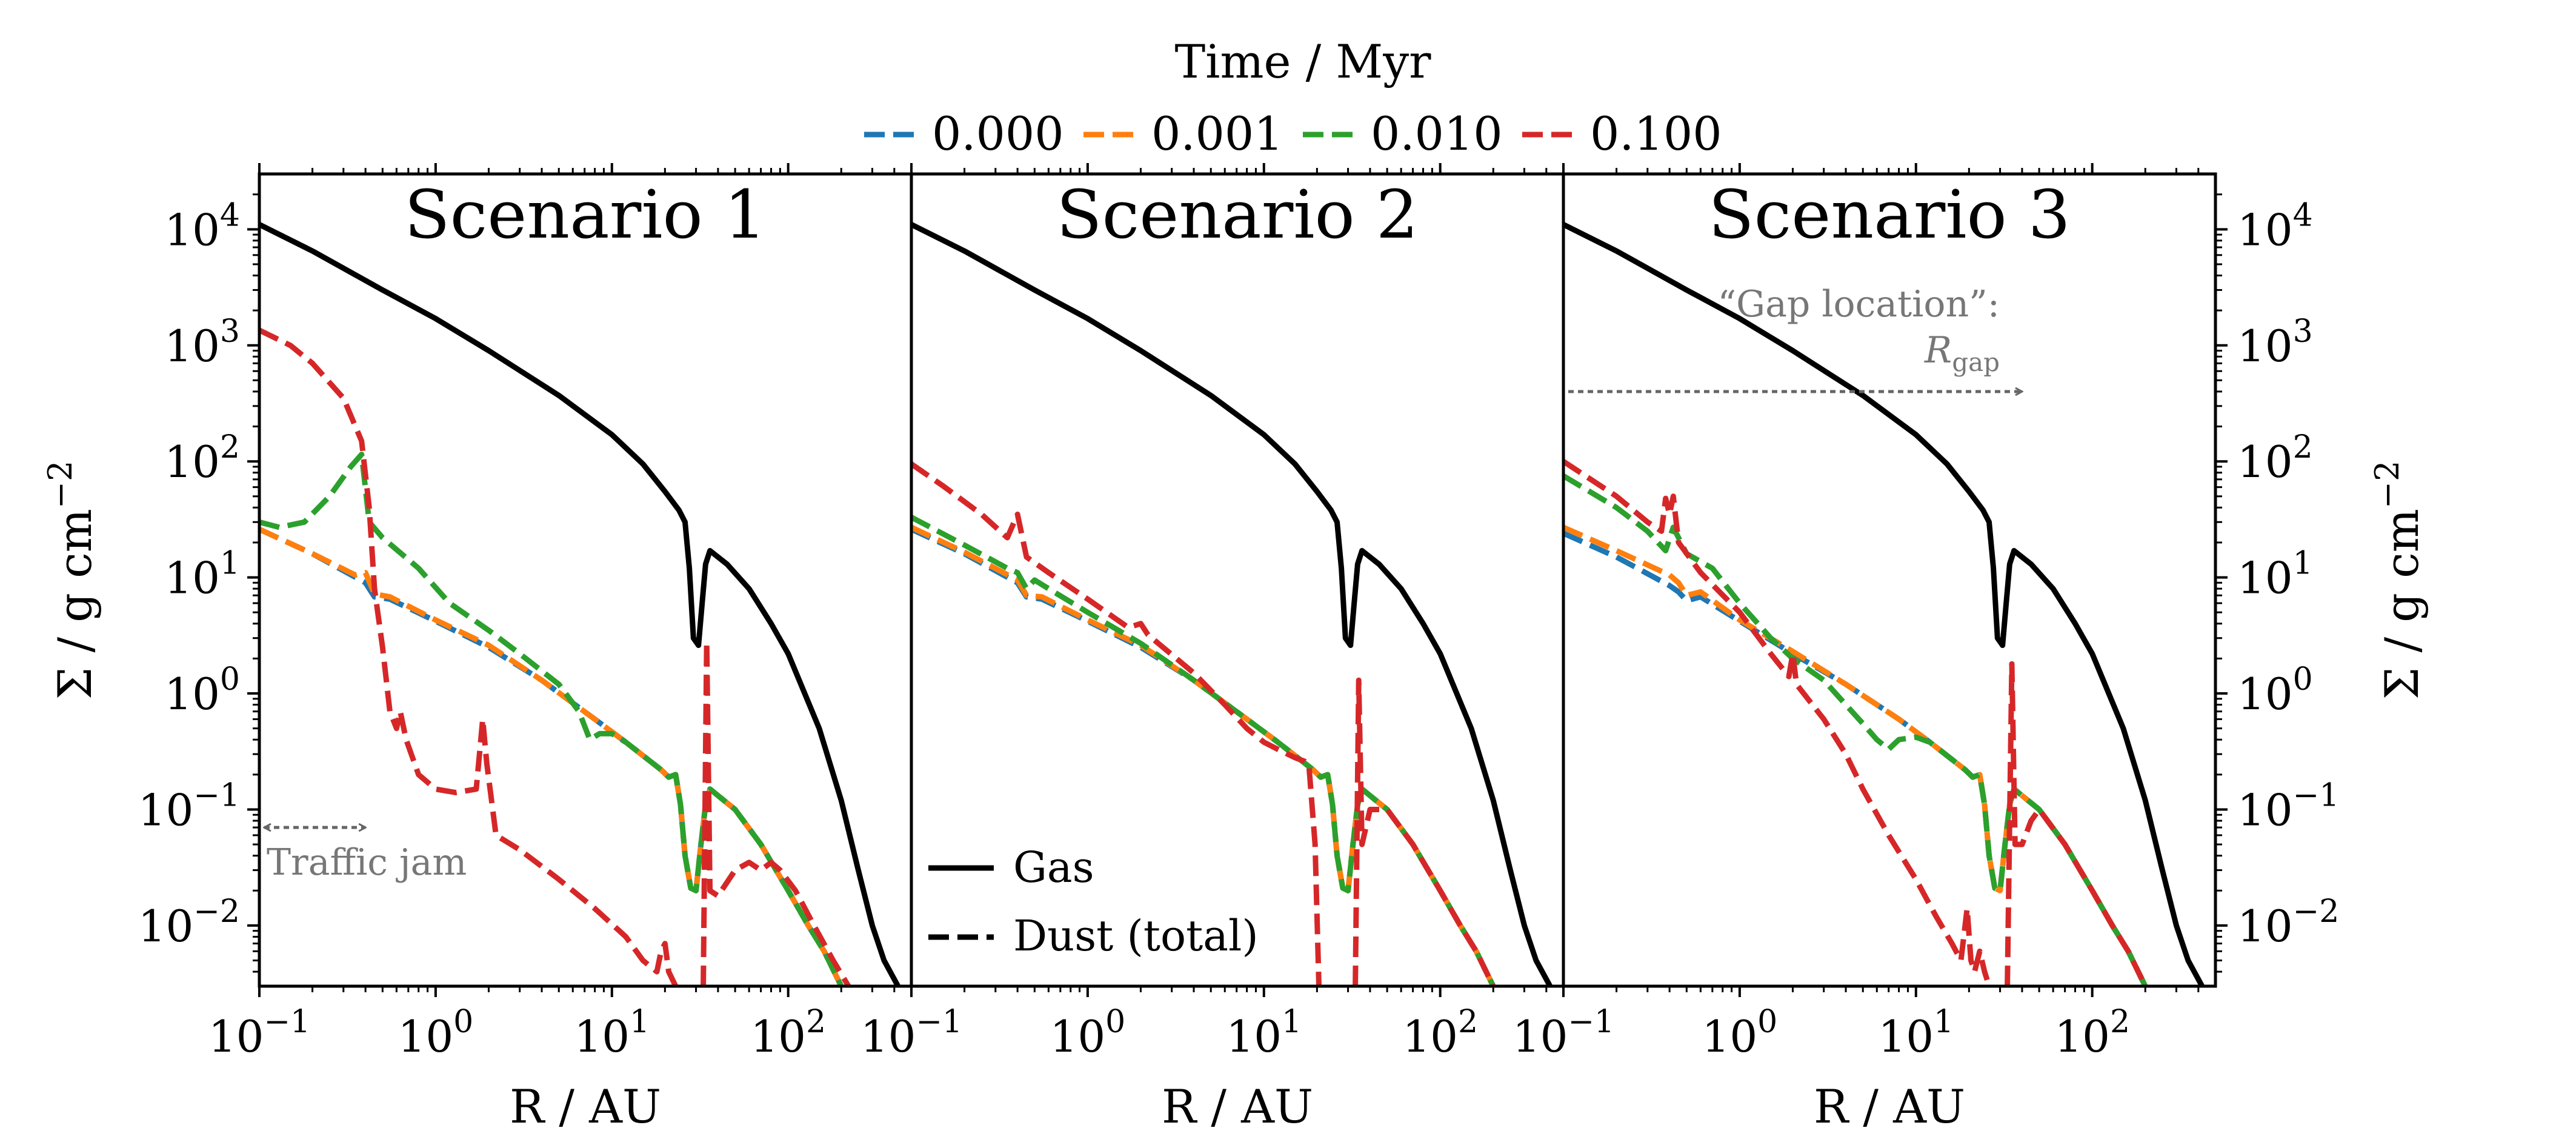 This screenshot has height=1145, width=2576. I want to click on y-tick-label-left: 10⁻², so click(189, 922).